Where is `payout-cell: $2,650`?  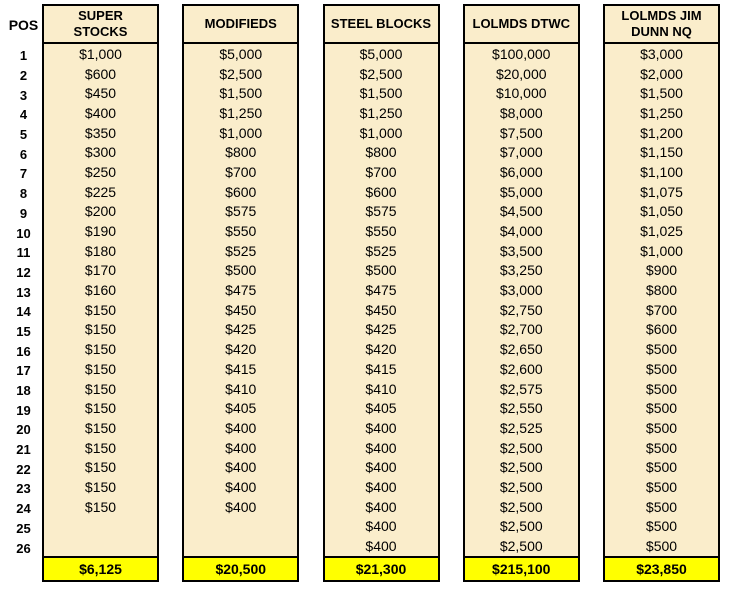
payout-cell: $2,650 is located at coordinates (521, 349).